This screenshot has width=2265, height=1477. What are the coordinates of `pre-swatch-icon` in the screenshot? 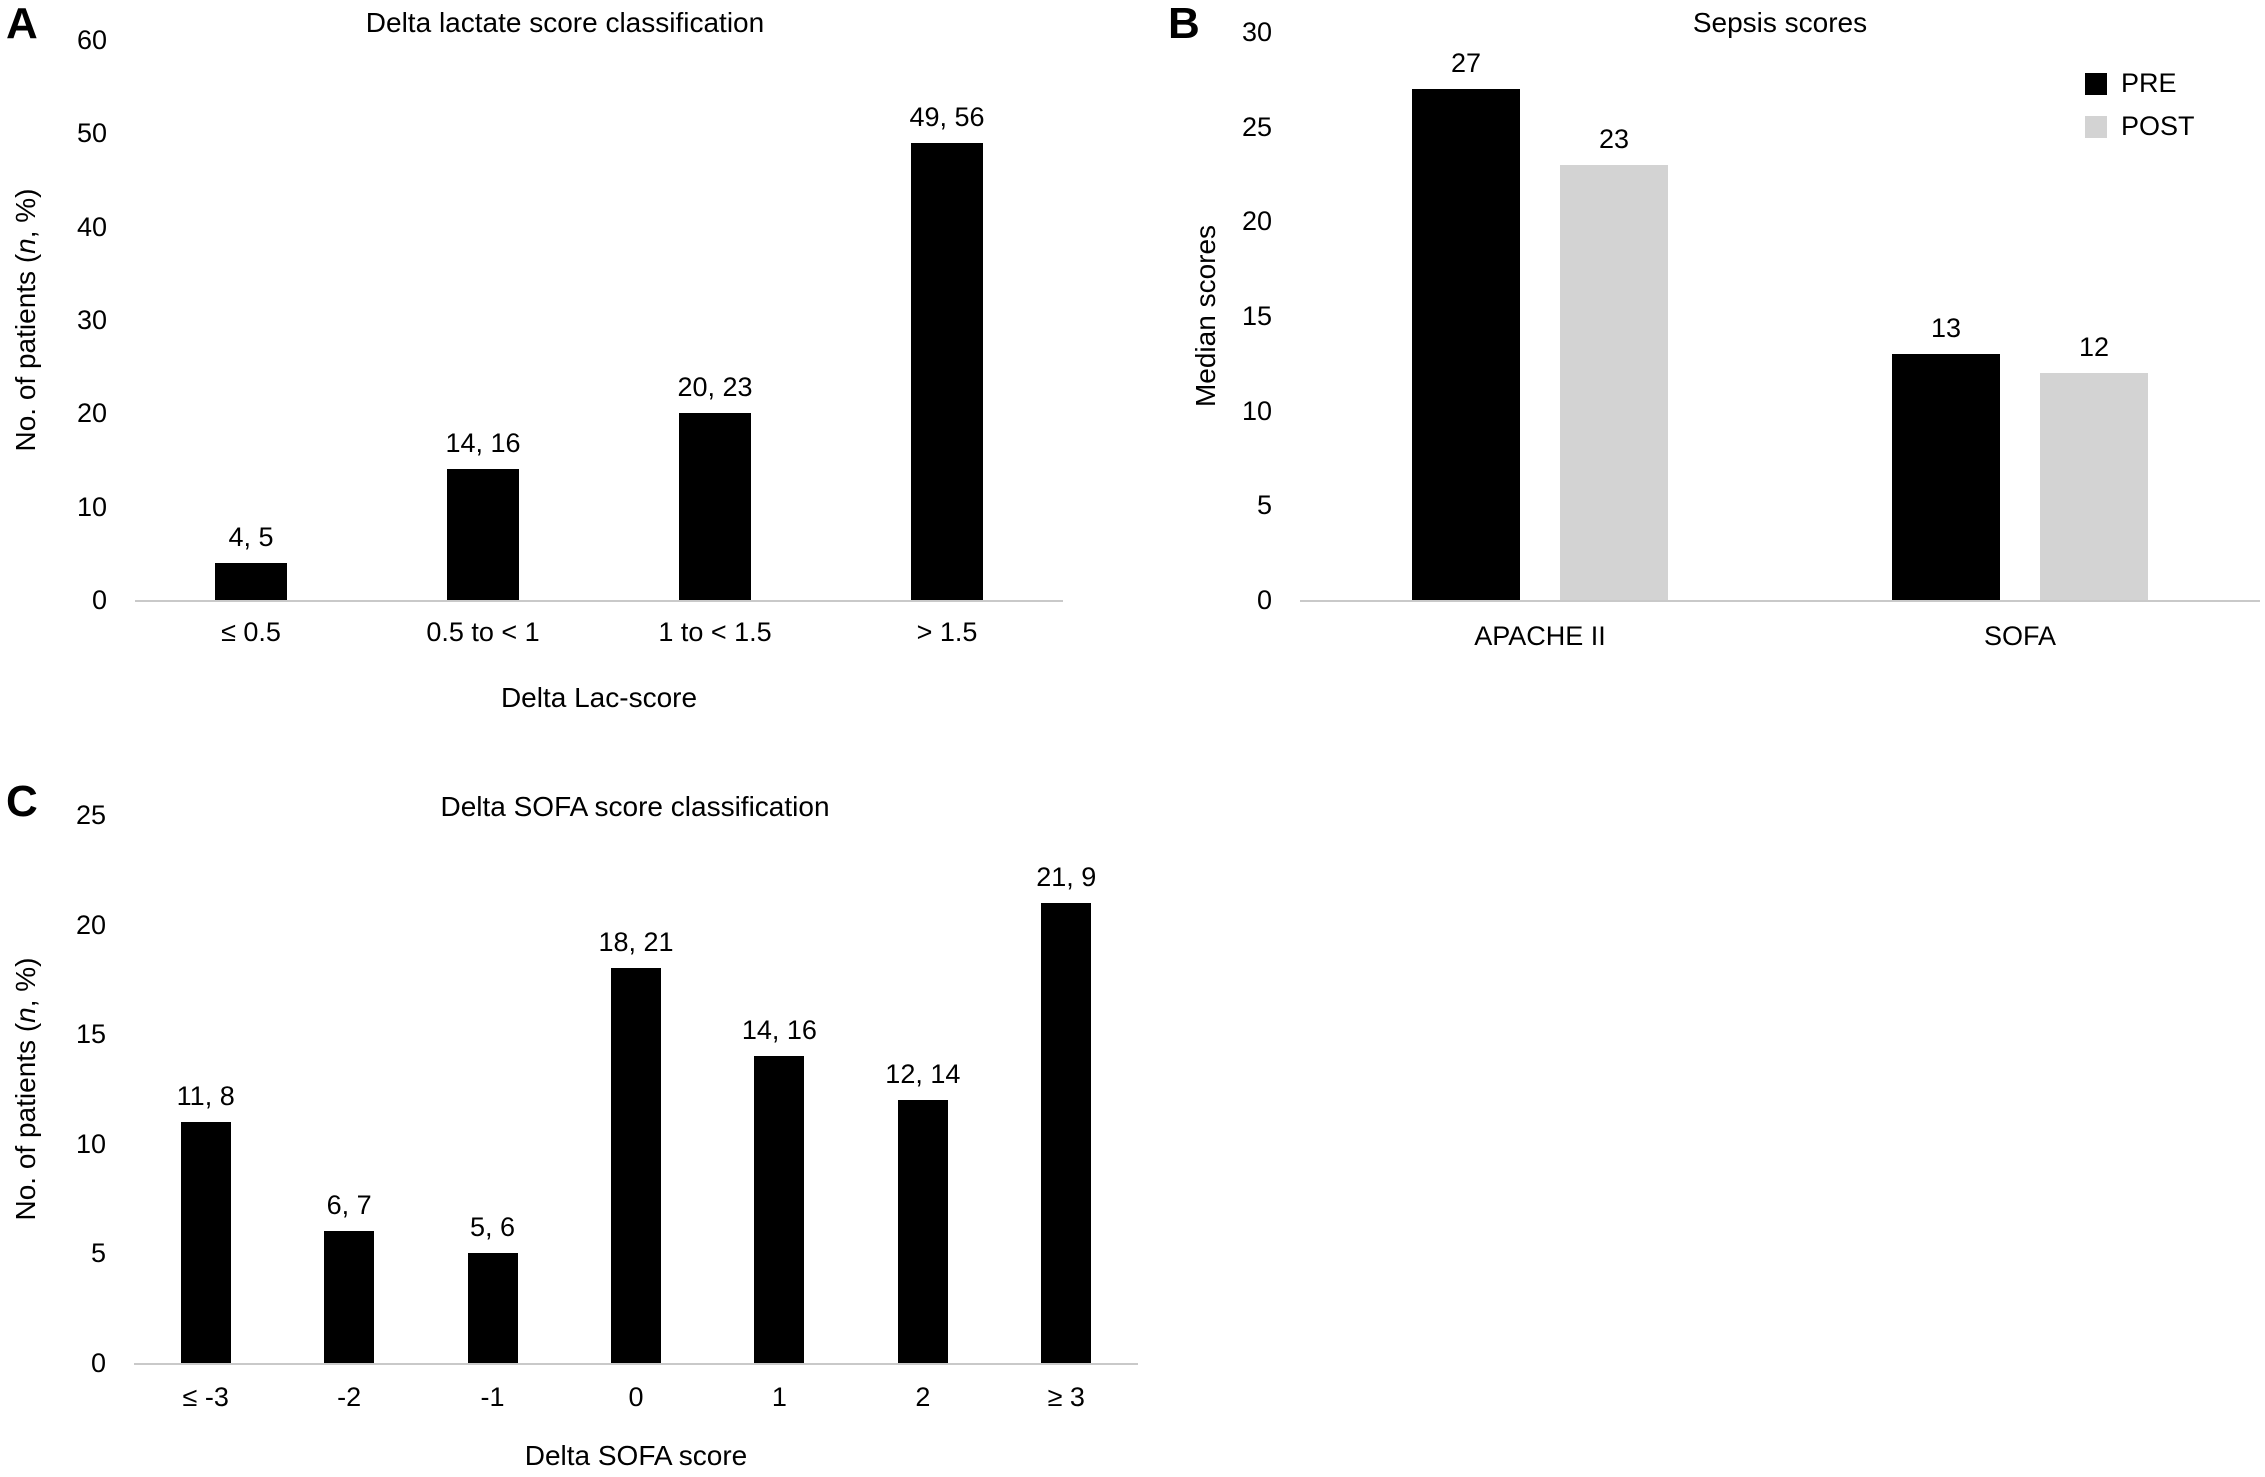 It's located at (2096, 83).